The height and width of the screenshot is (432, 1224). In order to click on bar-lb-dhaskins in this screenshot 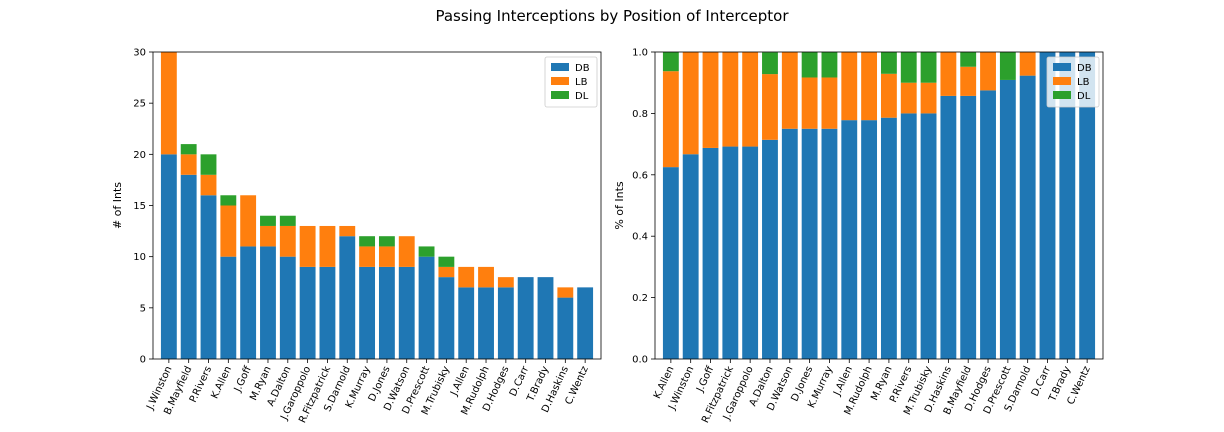, I will do `click(948, 74)`.